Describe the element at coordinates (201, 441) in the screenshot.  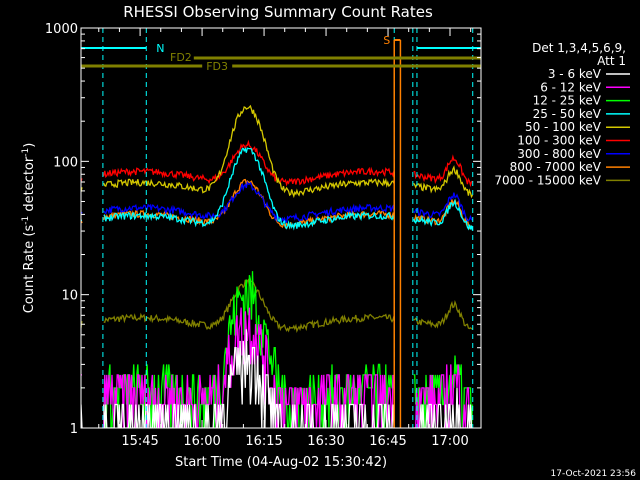
I see `x-tick-label: 16:00` at that location.